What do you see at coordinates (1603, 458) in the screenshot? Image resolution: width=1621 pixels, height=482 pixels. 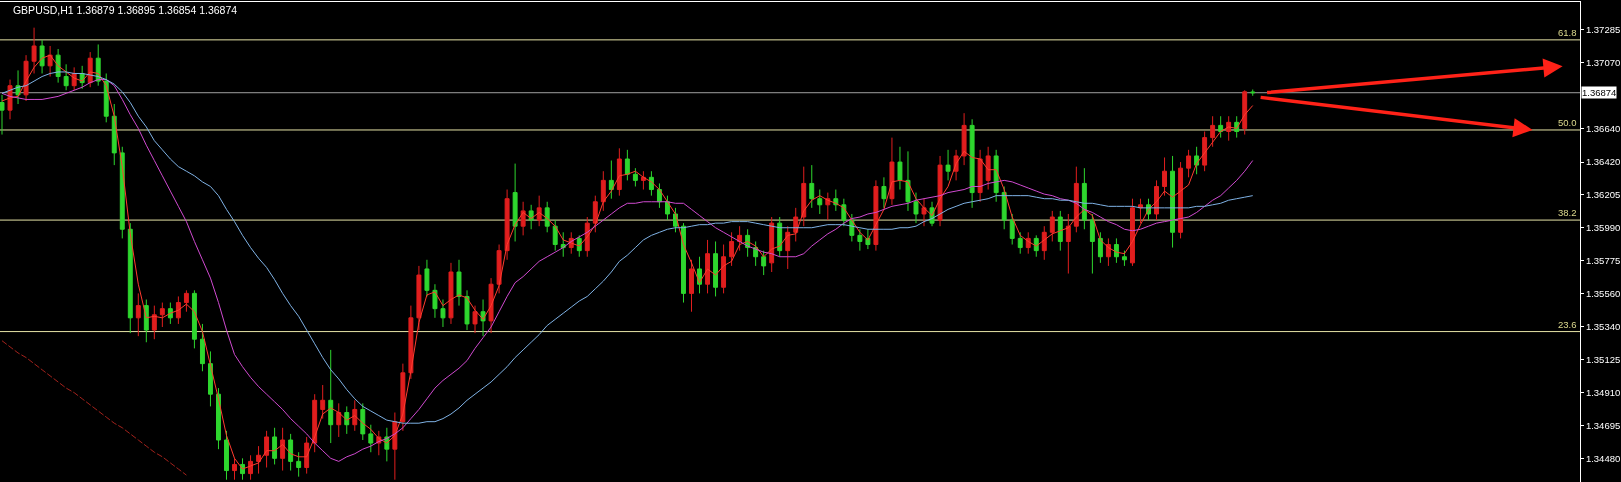 I see `y-tick-label: 1.34480` at bounding box center [1603, 458].